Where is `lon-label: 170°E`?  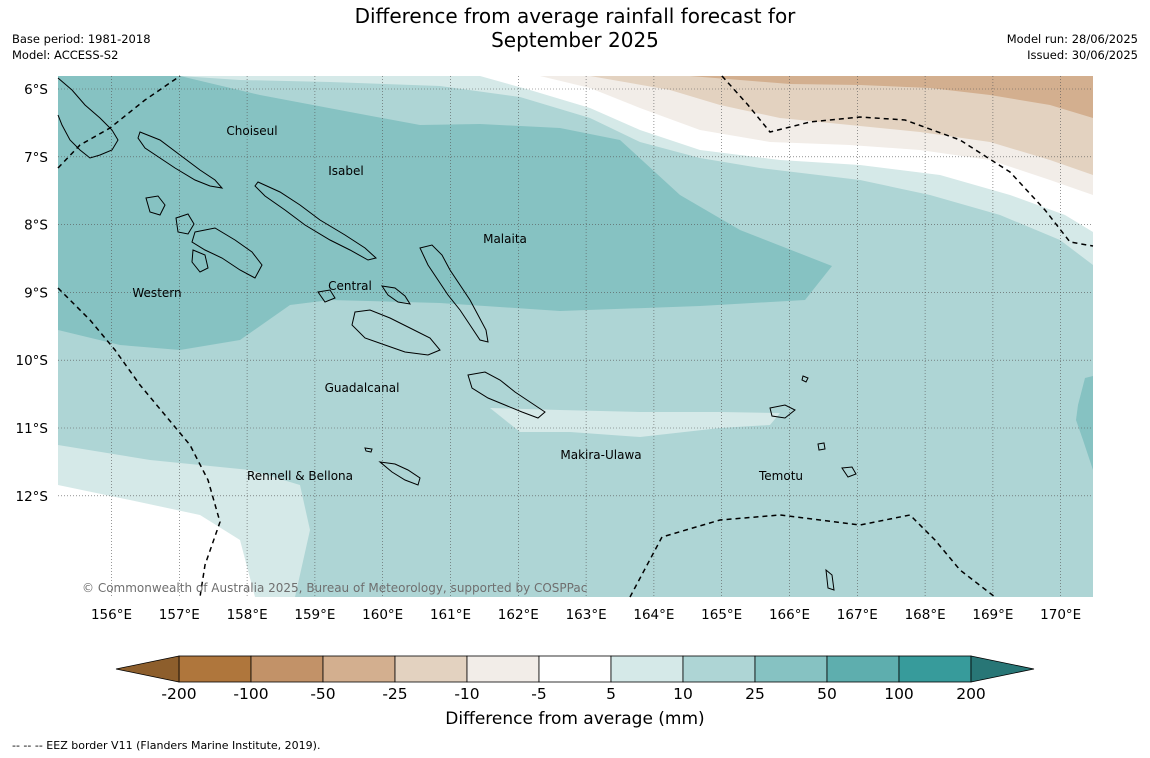 lon-label: 170°E is located at coordinates (1060, 615).